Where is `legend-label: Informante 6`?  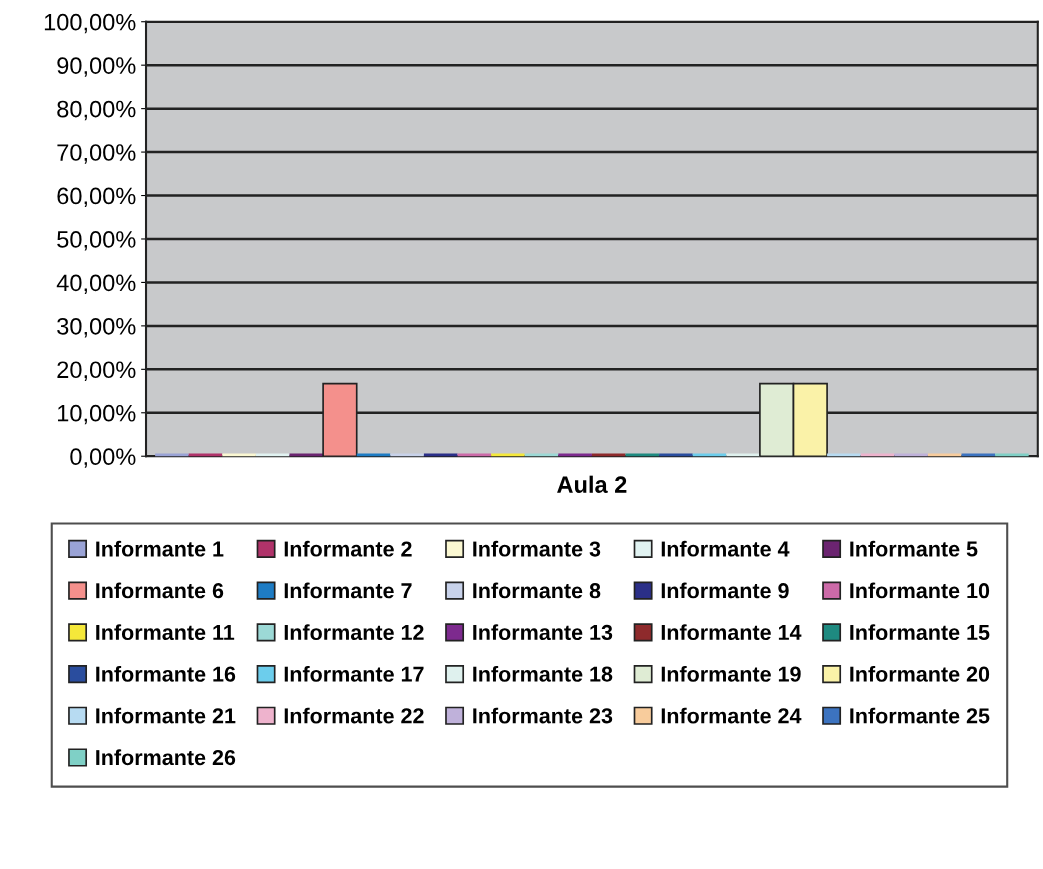
legend-label: Informante 6 is located at coordinates (160, 590).